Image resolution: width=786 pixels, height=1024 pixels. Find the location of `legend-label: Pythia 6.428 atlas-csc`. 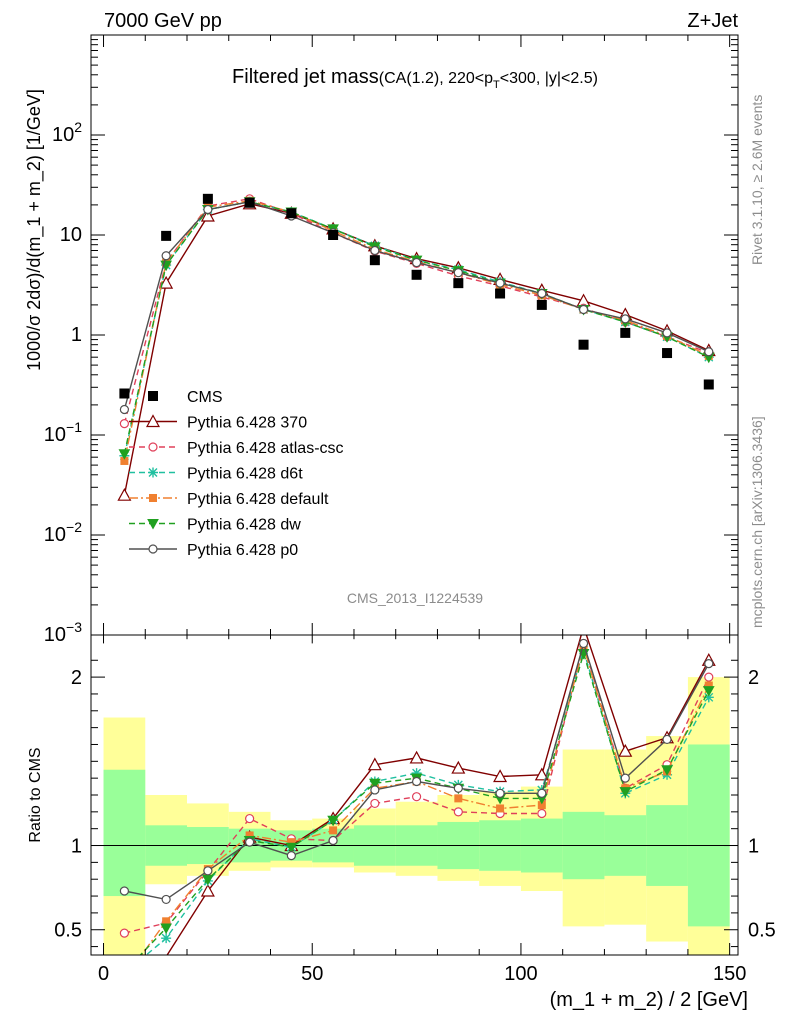

legend-label: Pythia 6.428 atlas-csc is located at coordinates (265, 448).